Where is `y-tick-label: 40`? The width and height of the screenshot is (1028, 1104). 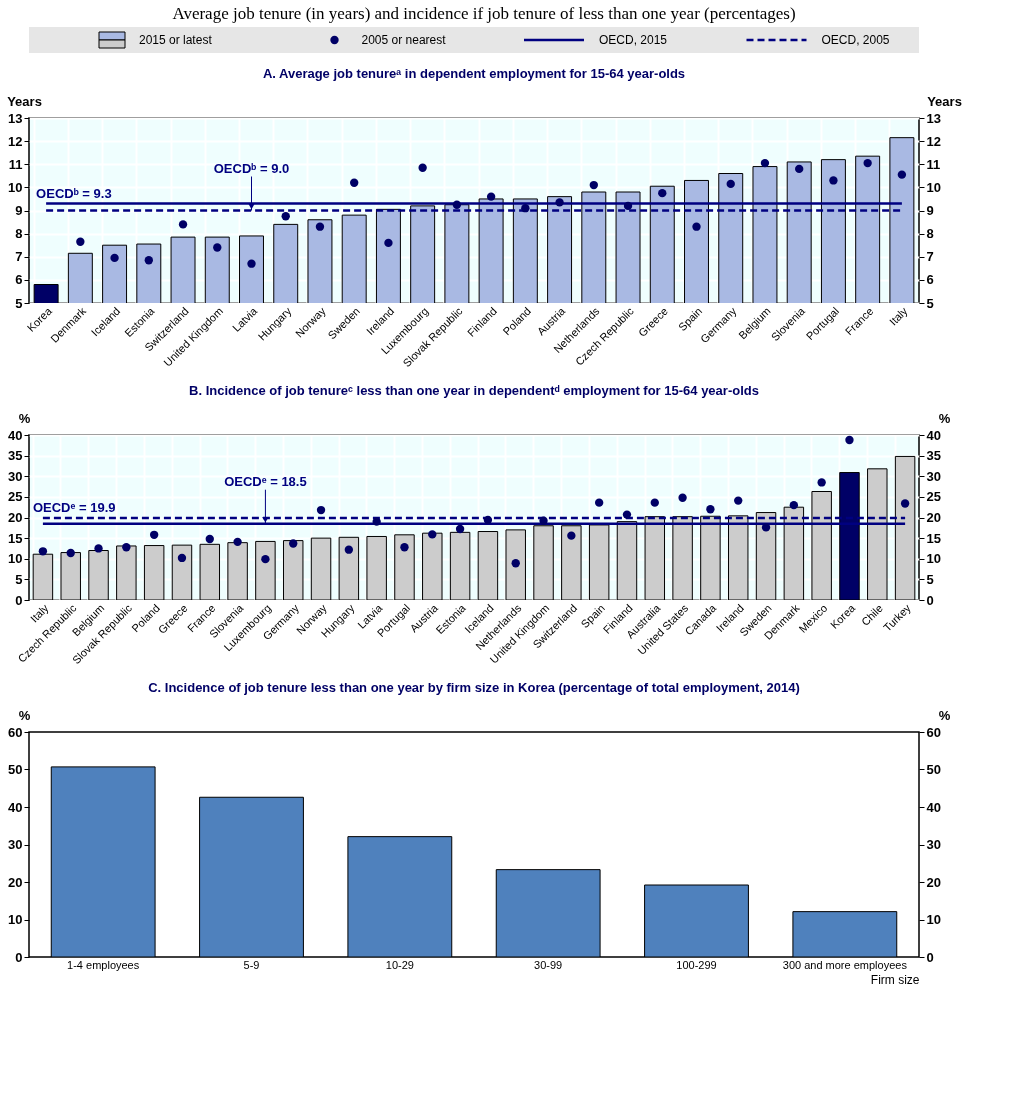 y-tick-label: 40 is located at coordinates (15, 435).